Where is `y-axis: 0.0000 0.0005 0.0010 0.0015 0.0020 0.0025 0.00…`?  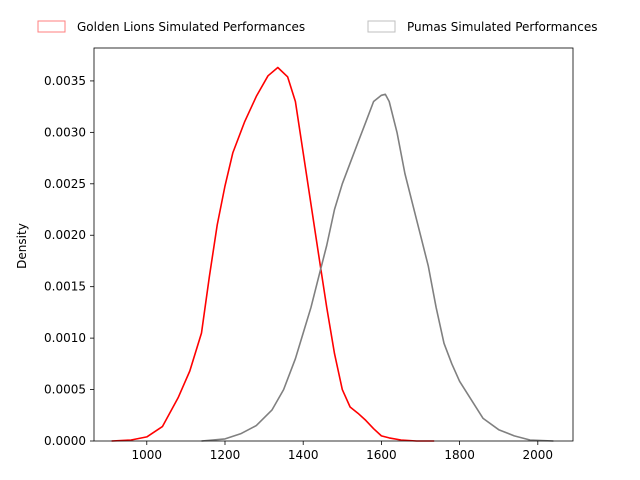
y-axis: 0.0000 0.0005 0.0010 0.0015 0.0020 0.0025 0.00… is located at coordinates (69, 261).